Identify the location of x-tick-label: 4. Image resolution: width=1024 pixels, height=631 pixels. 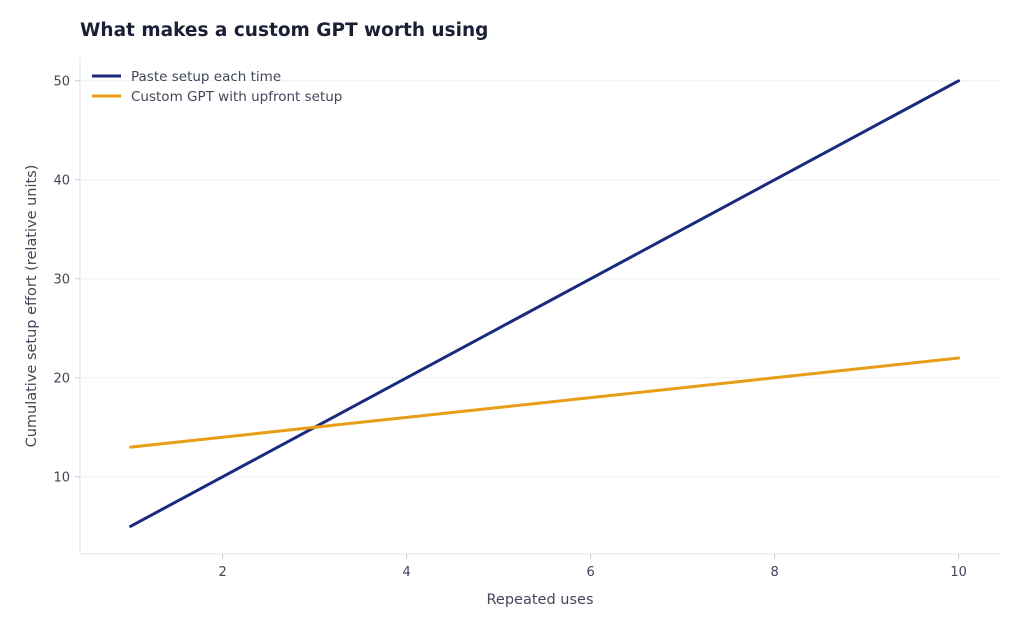
(406, 572).